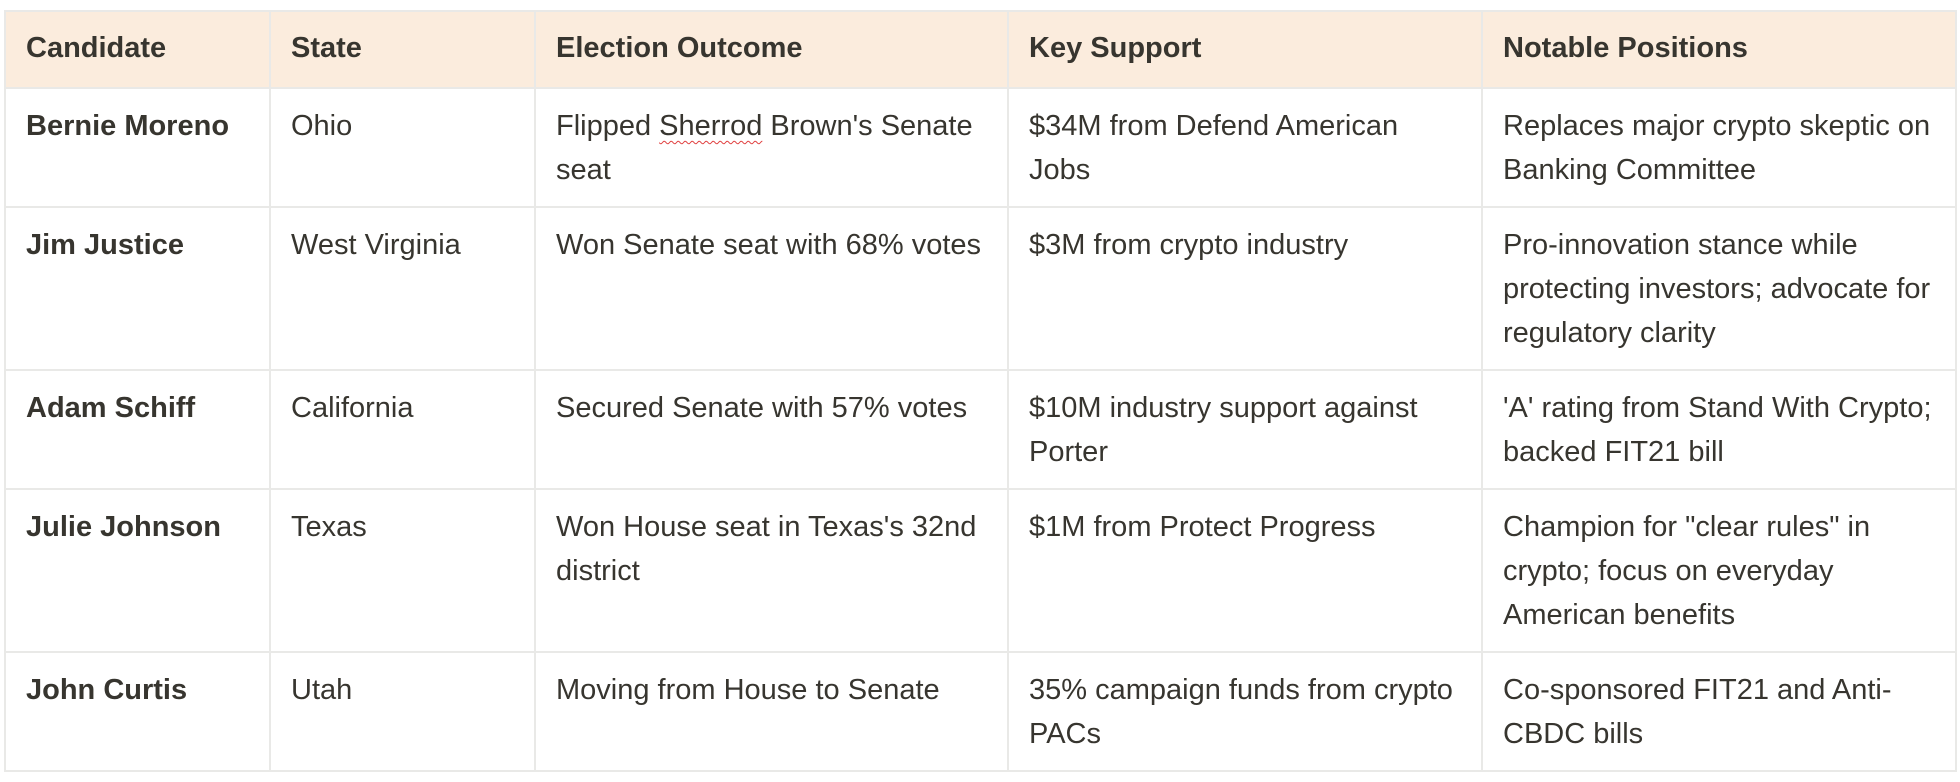 This screenshot has height=782, width=1960. Describe the element at coordinates (137, 429) in the screenshot. I see `cell-candidate: Adam Schiff` at that location.